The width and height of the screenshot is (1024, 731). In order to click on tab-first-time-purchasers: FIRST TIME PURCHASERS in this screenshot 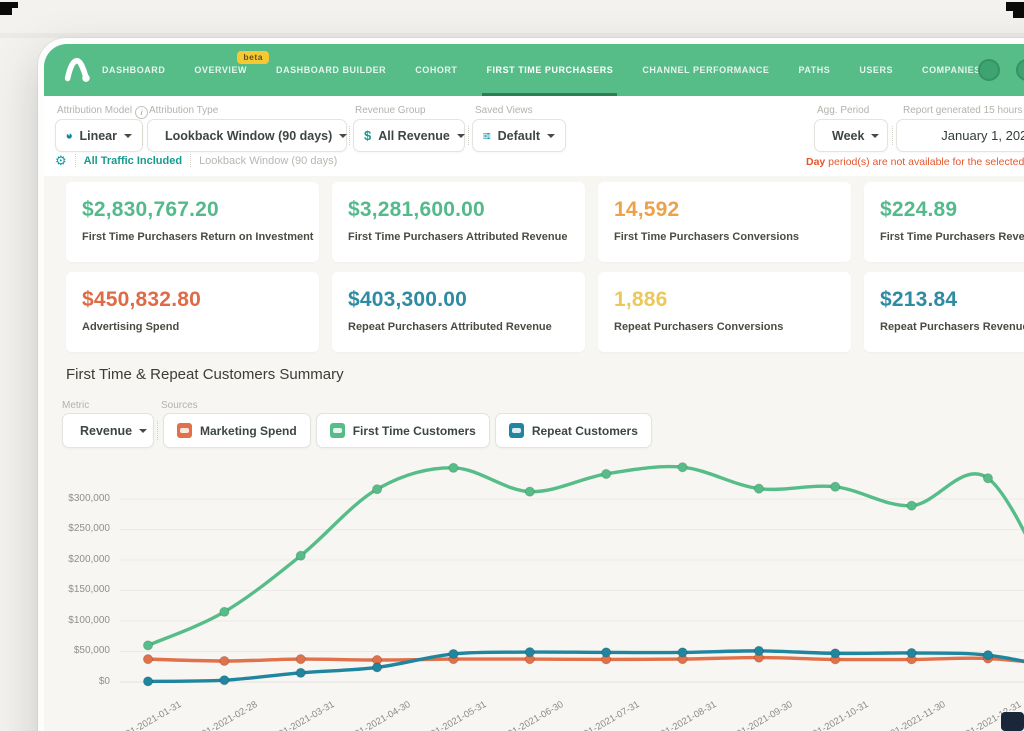, I will do `click(550, 70)`.